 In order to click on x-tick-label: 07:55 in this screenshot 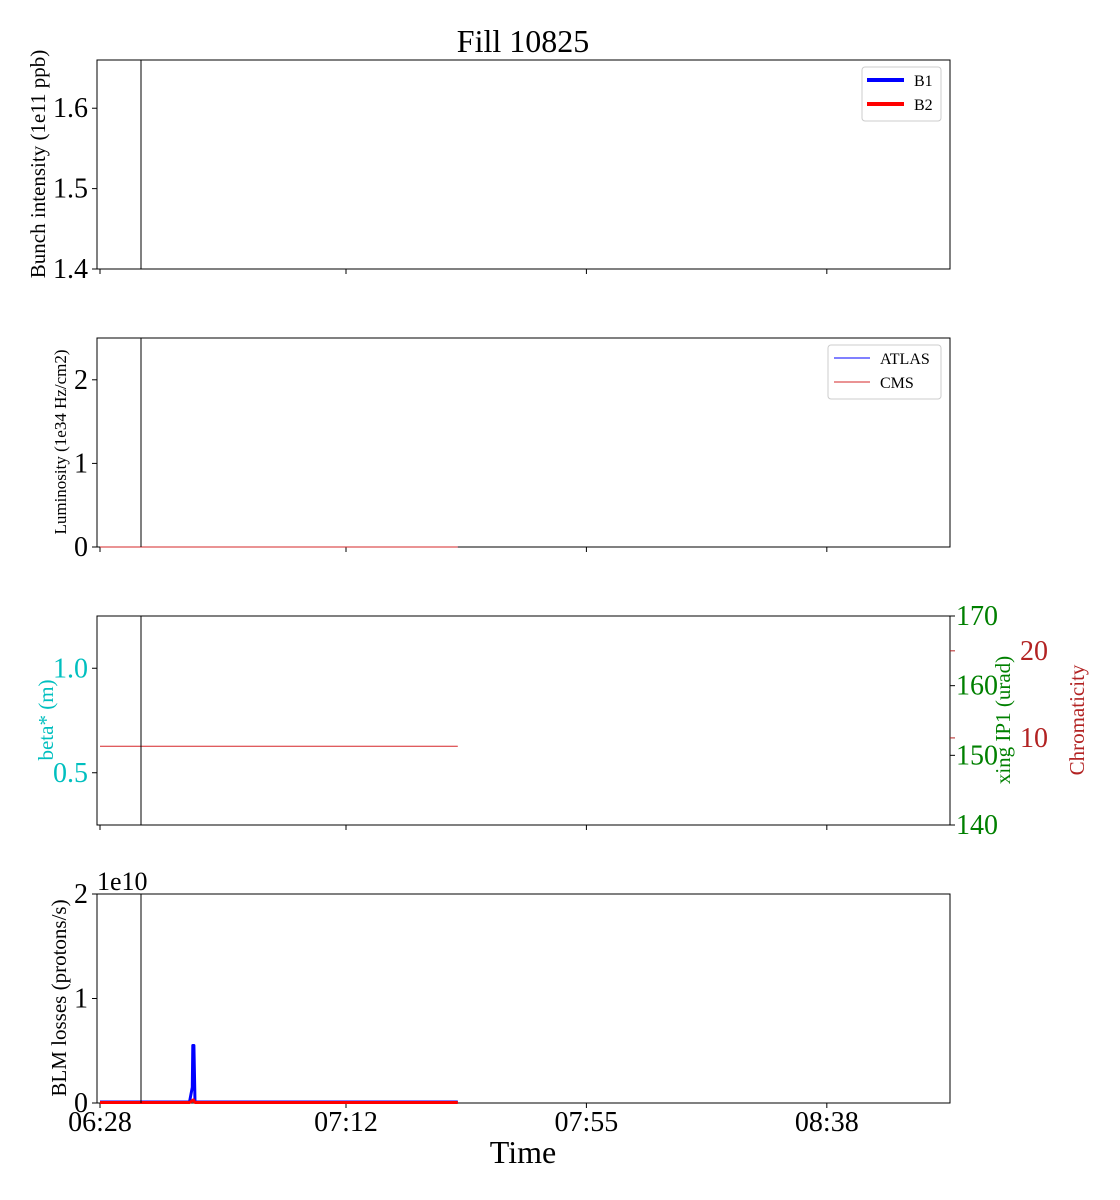, I will do `click(587, 1122)`.